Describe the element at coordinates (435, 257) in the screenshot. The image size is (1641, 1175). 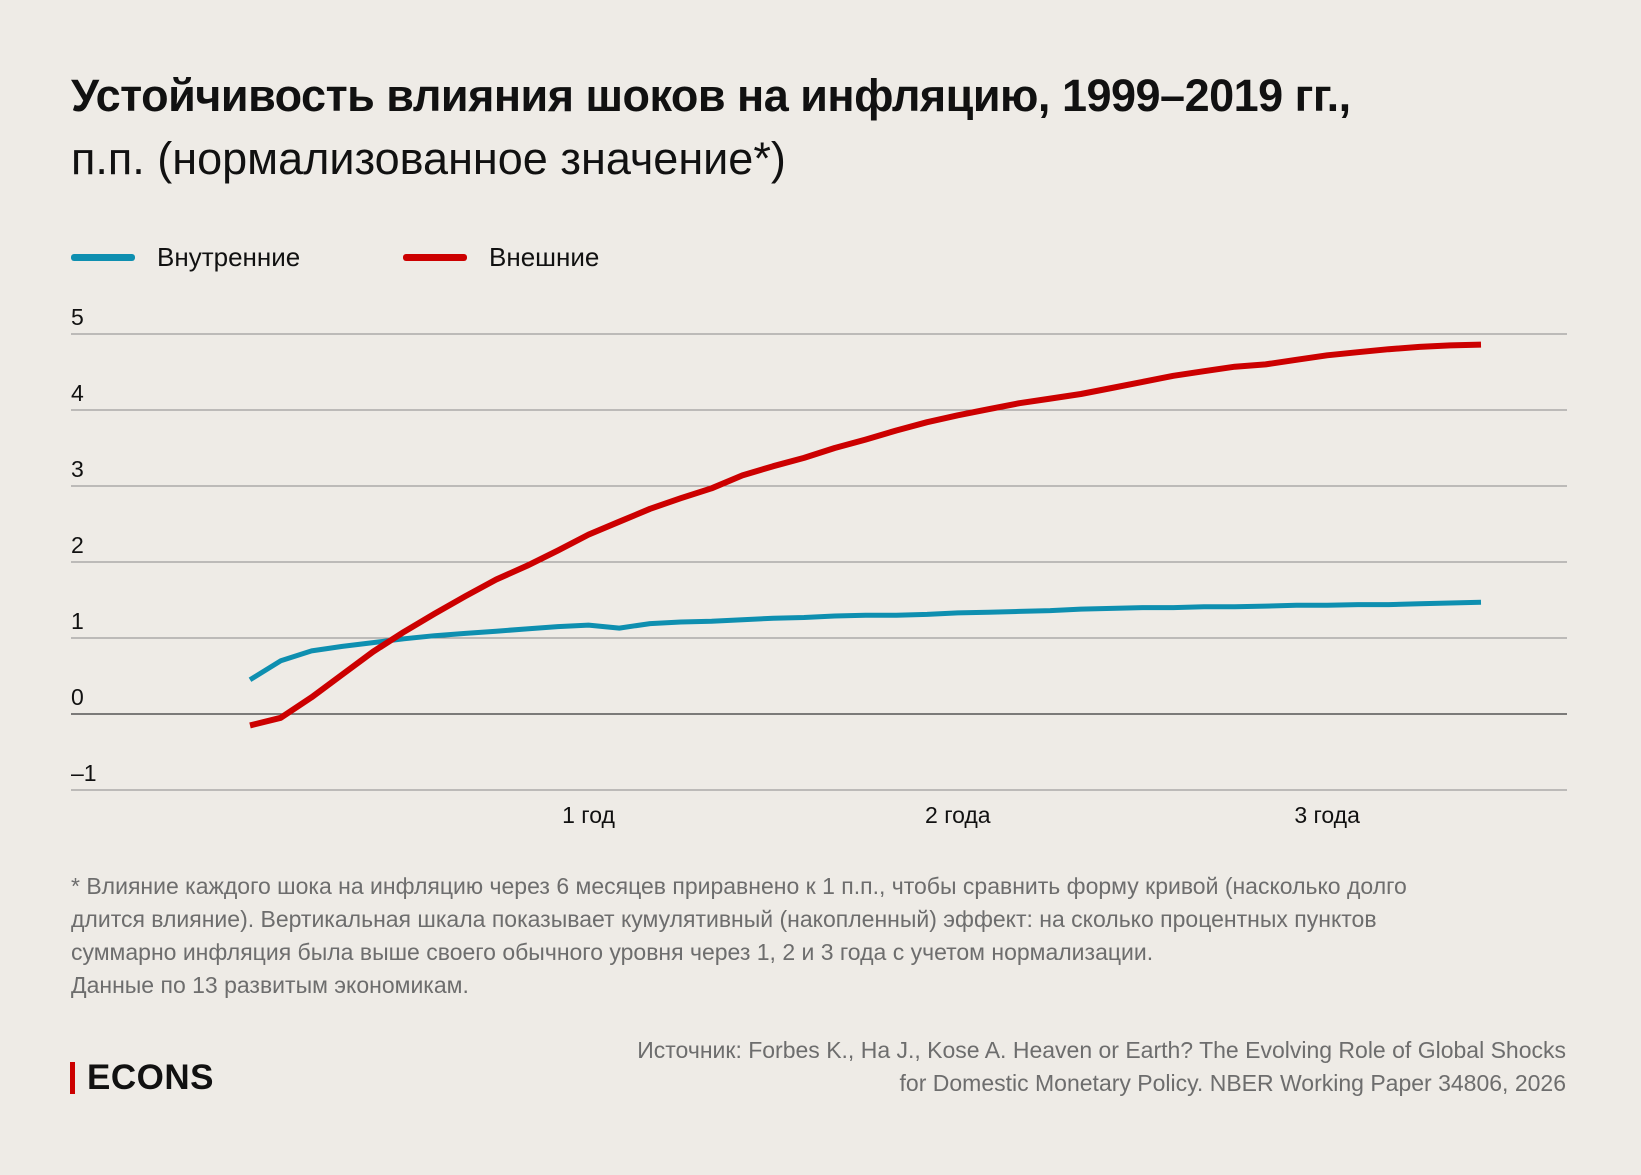
I see `legend-swatch-external` at that location.